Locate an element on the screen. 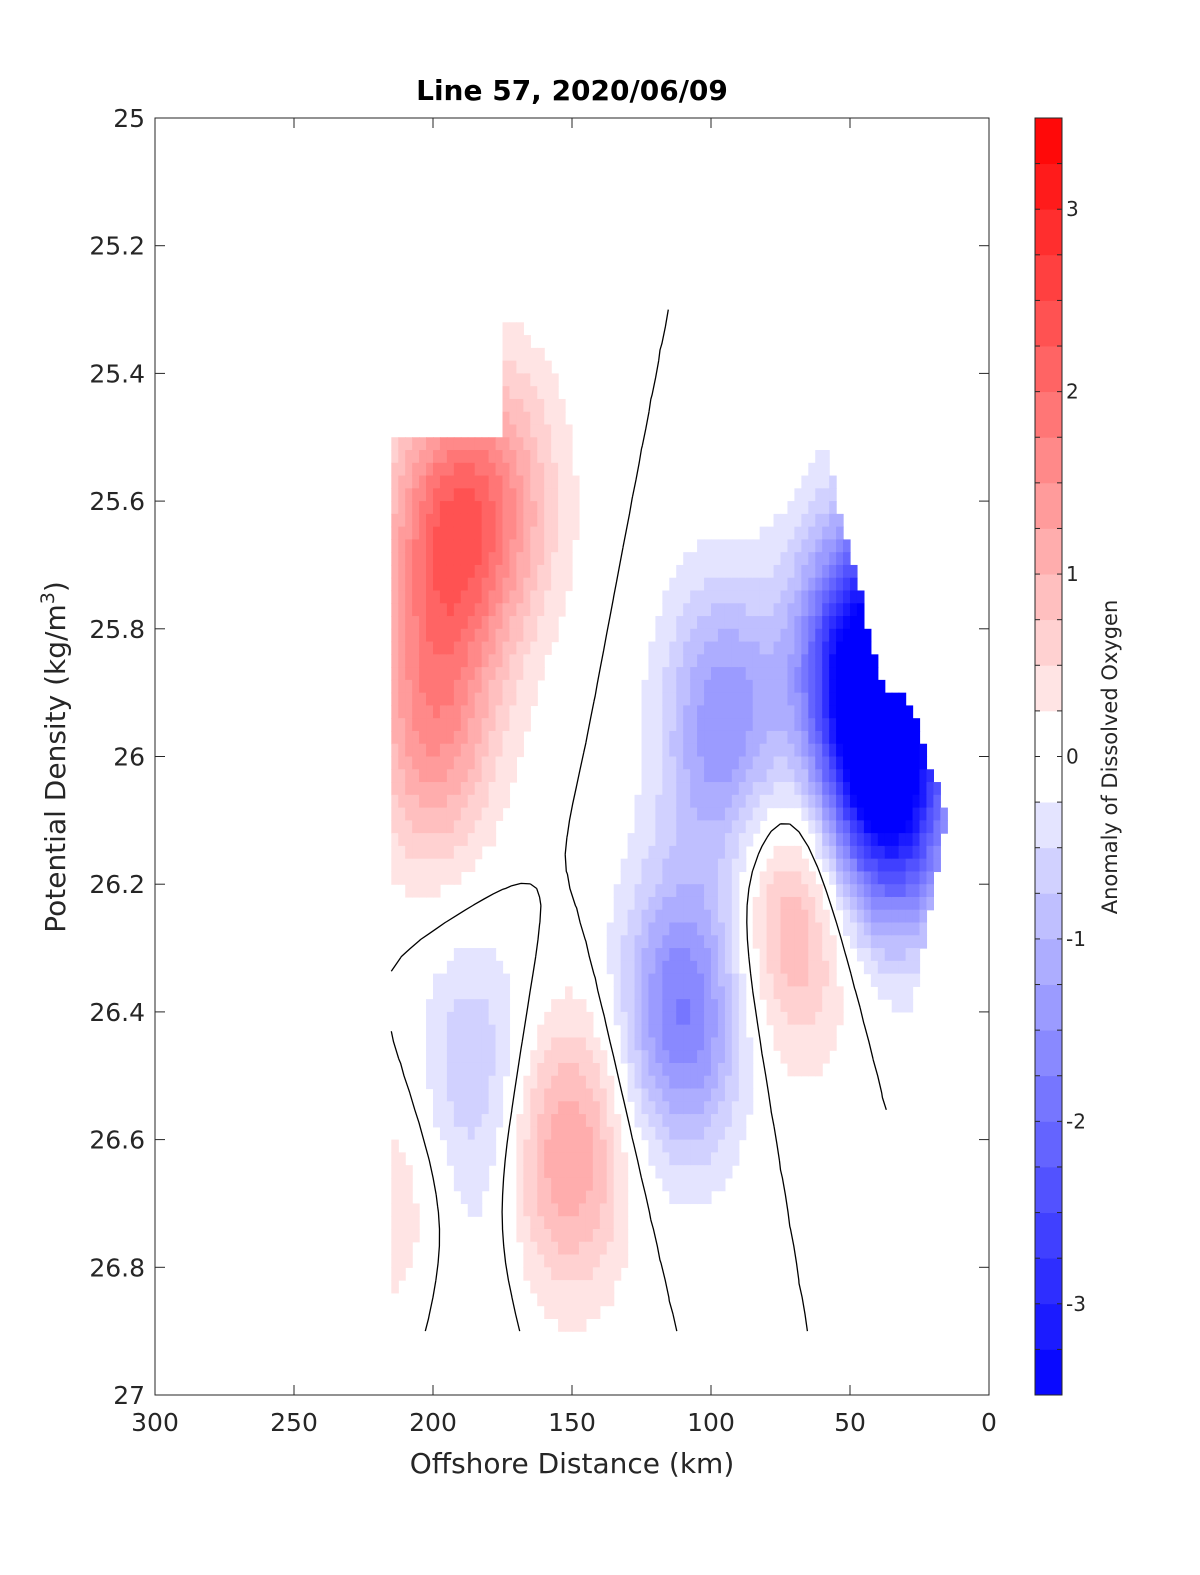  chart-title: Line 57, 2020/06/09 is located at coordinates (572, 90).